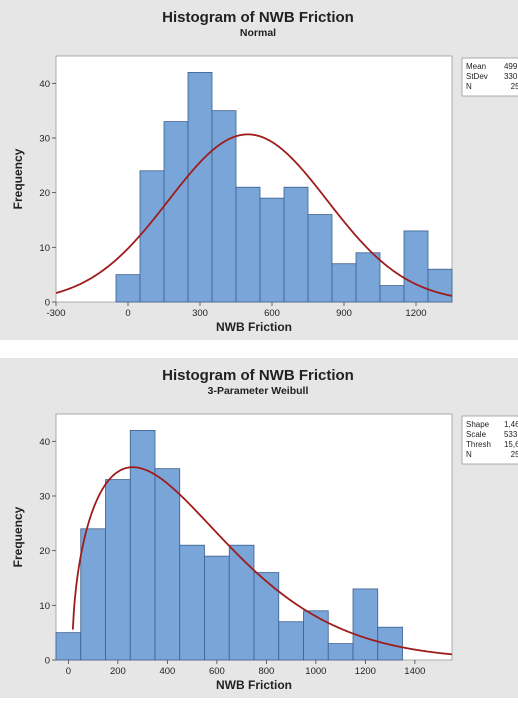 The image size is (518, 703). Describe the element at coordinates (118, 671) in the screenshot. I see `x-tick-label: 200` at that location.